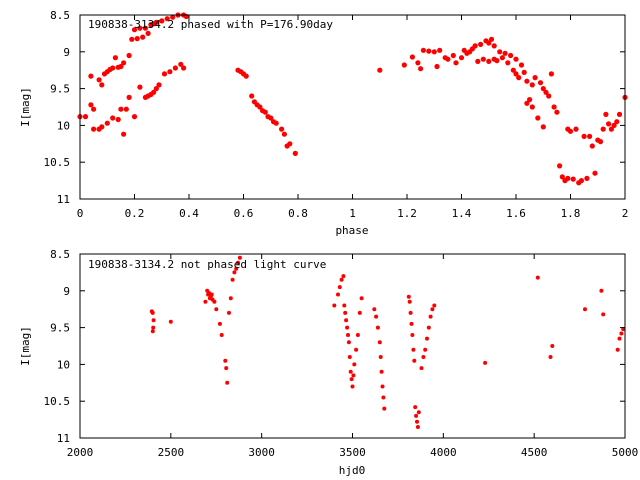  I want to click on phased-y-tick-label: 11, so click(63, 199).